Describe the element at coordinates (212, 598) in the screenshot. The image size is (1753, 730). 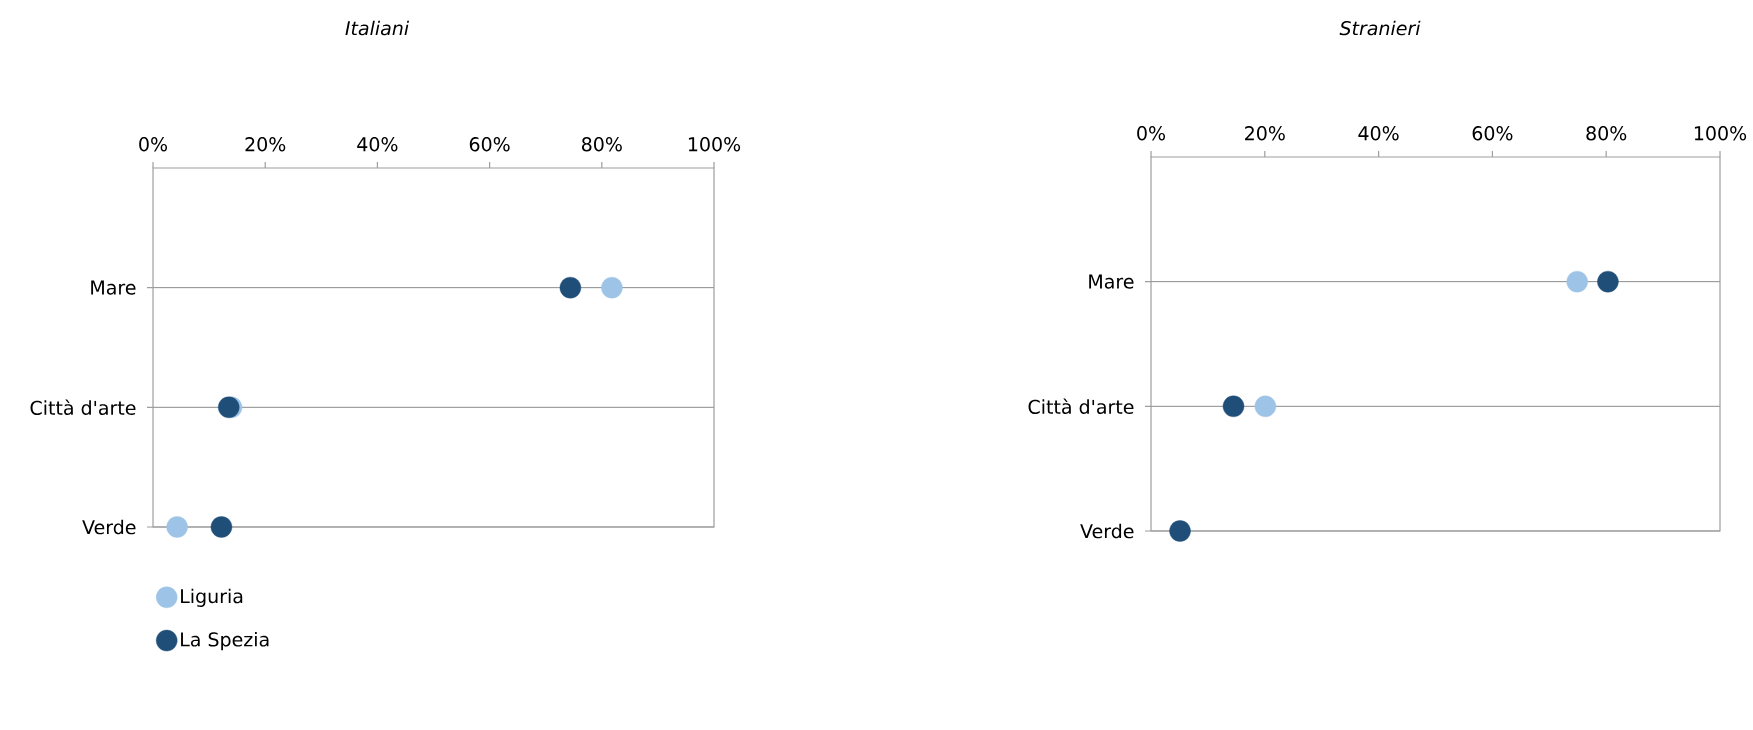
I see `legend-label: Liguria` at that location.